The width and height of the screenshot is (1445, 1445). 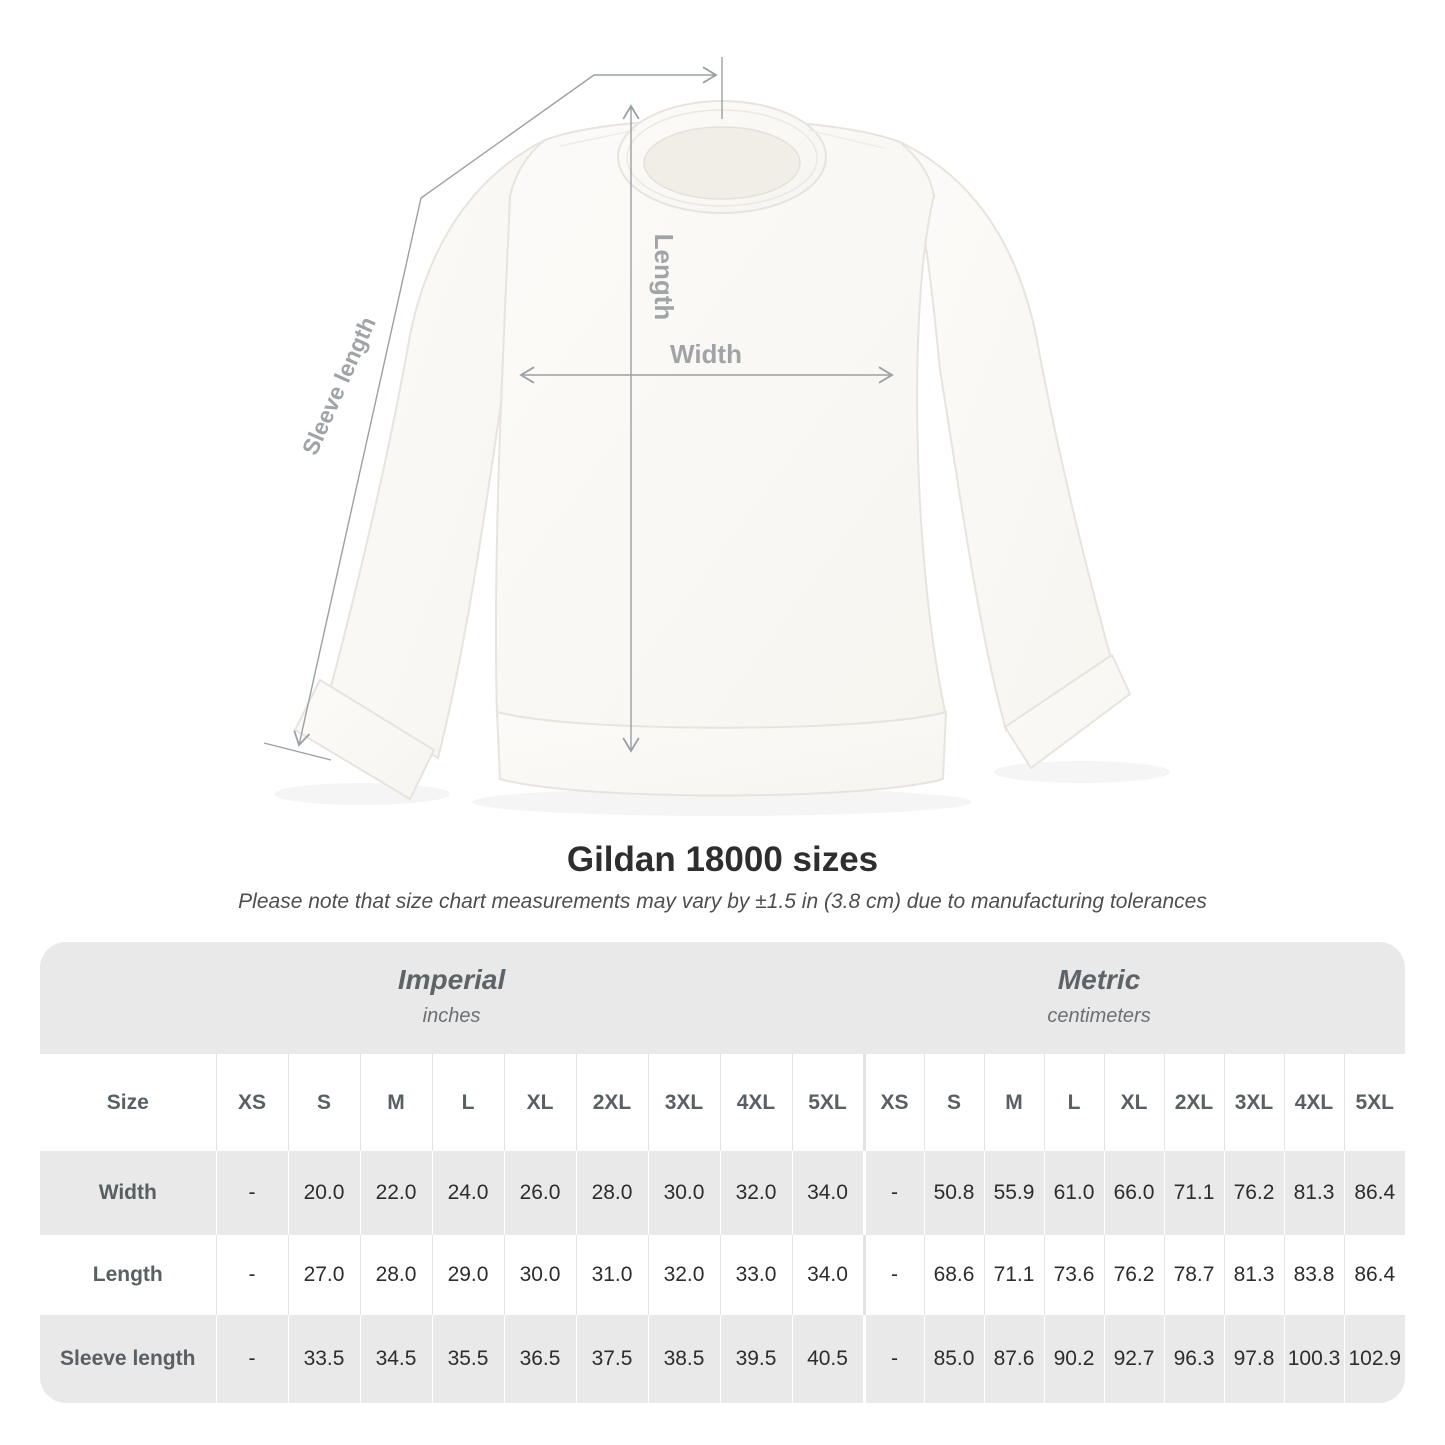 I want to click on size-row-header: Size, so click(x=127, y=1102).